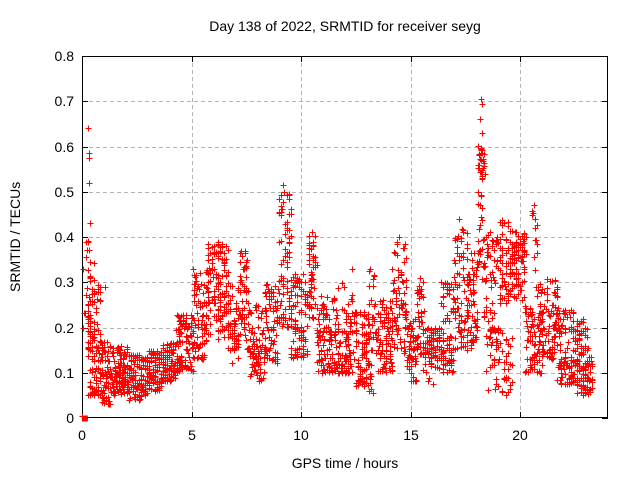  Describe the element at coordinates (82, 435) in the screenshot. I see `x-tick-label: 0` at that location.